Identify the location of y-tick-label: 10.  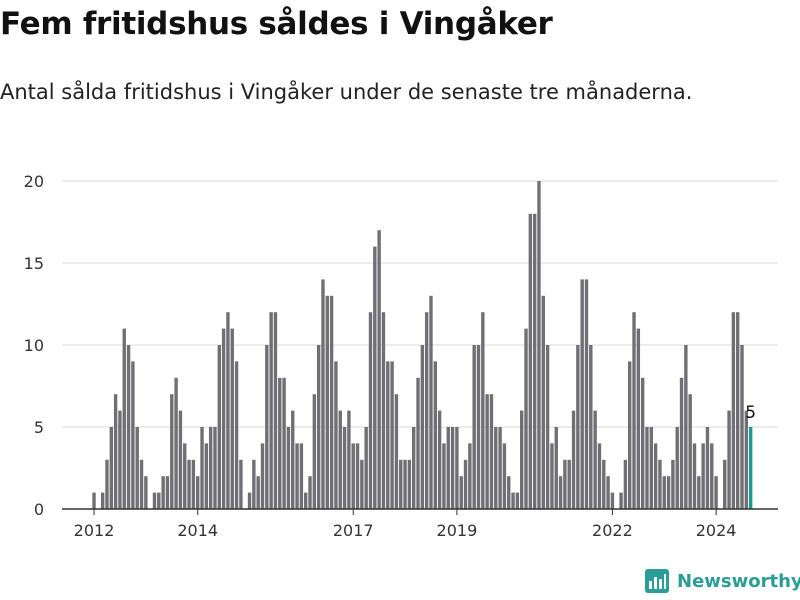
(34, 345).